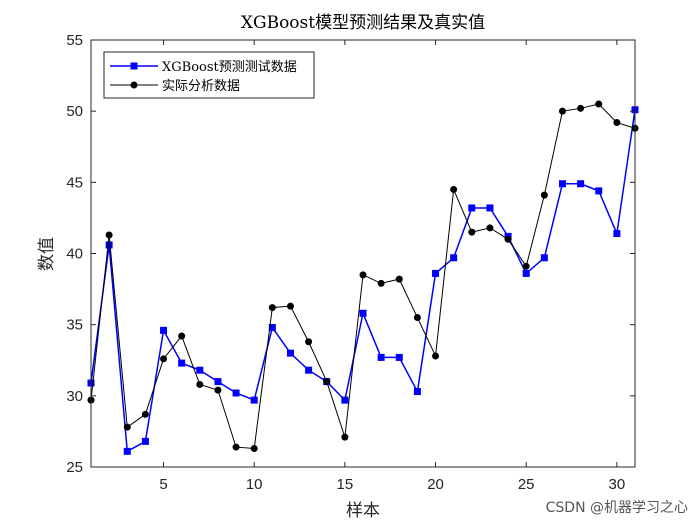  What do you see at coordinates (134, 66) in the screenshot?
I see `legend-marker-pred` at bounding box center [134, 66].